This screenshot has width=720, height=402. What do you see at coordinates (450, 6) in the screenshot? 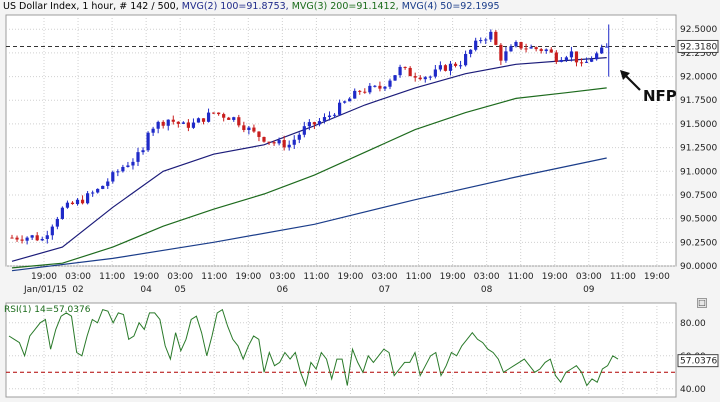
I see `ma50-legend: MVG(4) 50=92.1995` at bounding box center [450, 6].